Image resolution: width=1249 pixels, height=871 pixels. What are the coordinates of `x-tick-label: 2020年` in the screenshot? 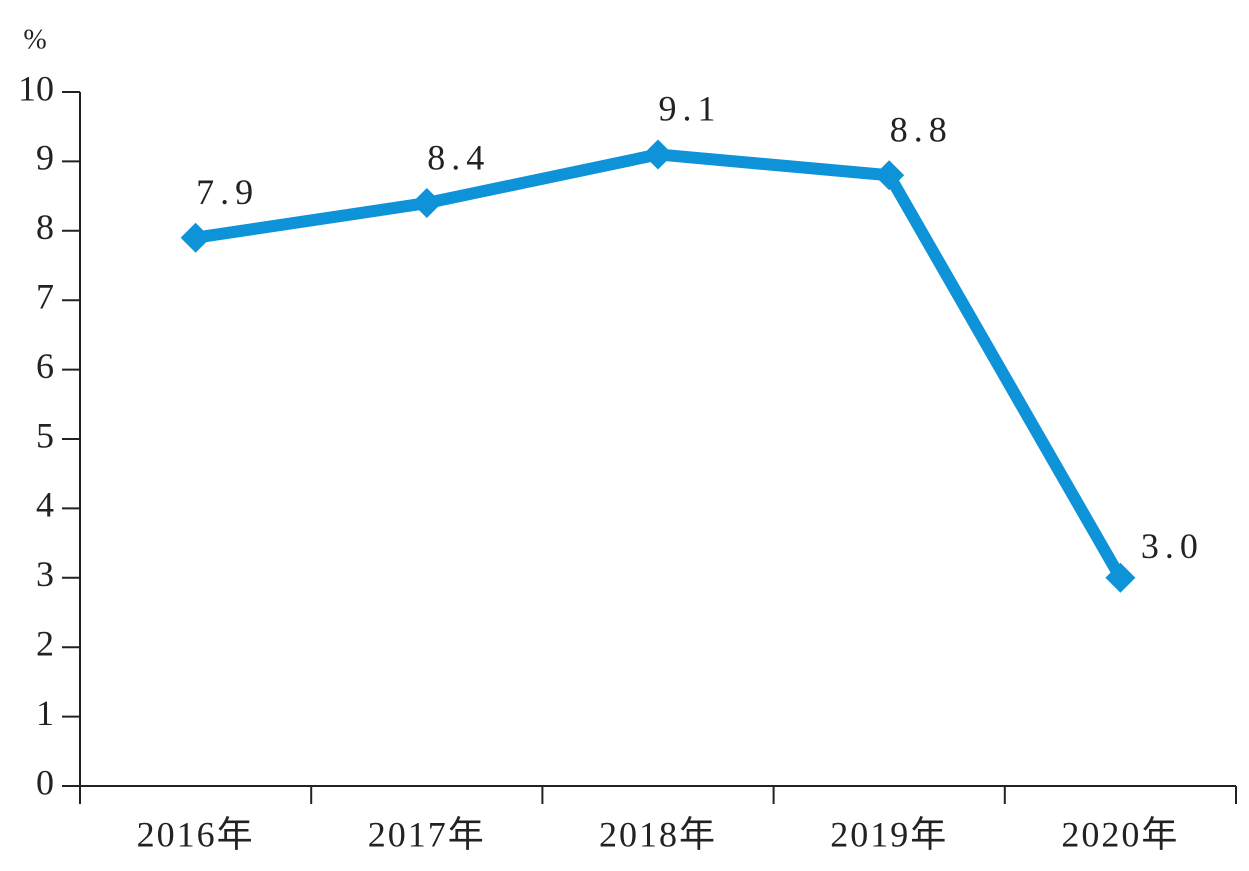 It's located at (1120, 834).